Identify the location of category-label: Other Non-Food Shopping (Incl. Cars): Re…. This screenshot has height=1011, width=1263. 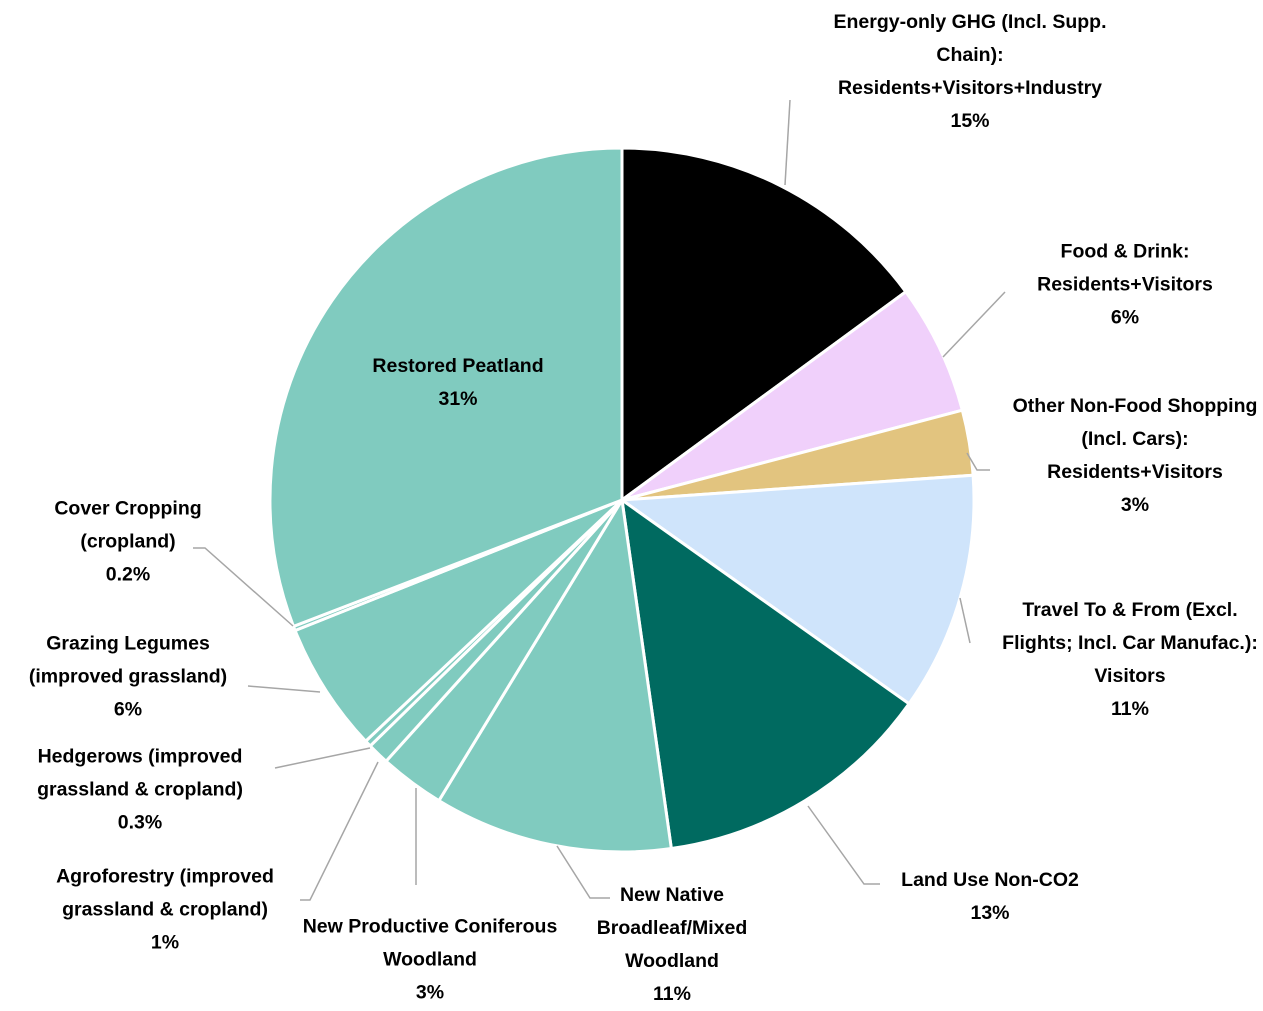
(1135, 439).